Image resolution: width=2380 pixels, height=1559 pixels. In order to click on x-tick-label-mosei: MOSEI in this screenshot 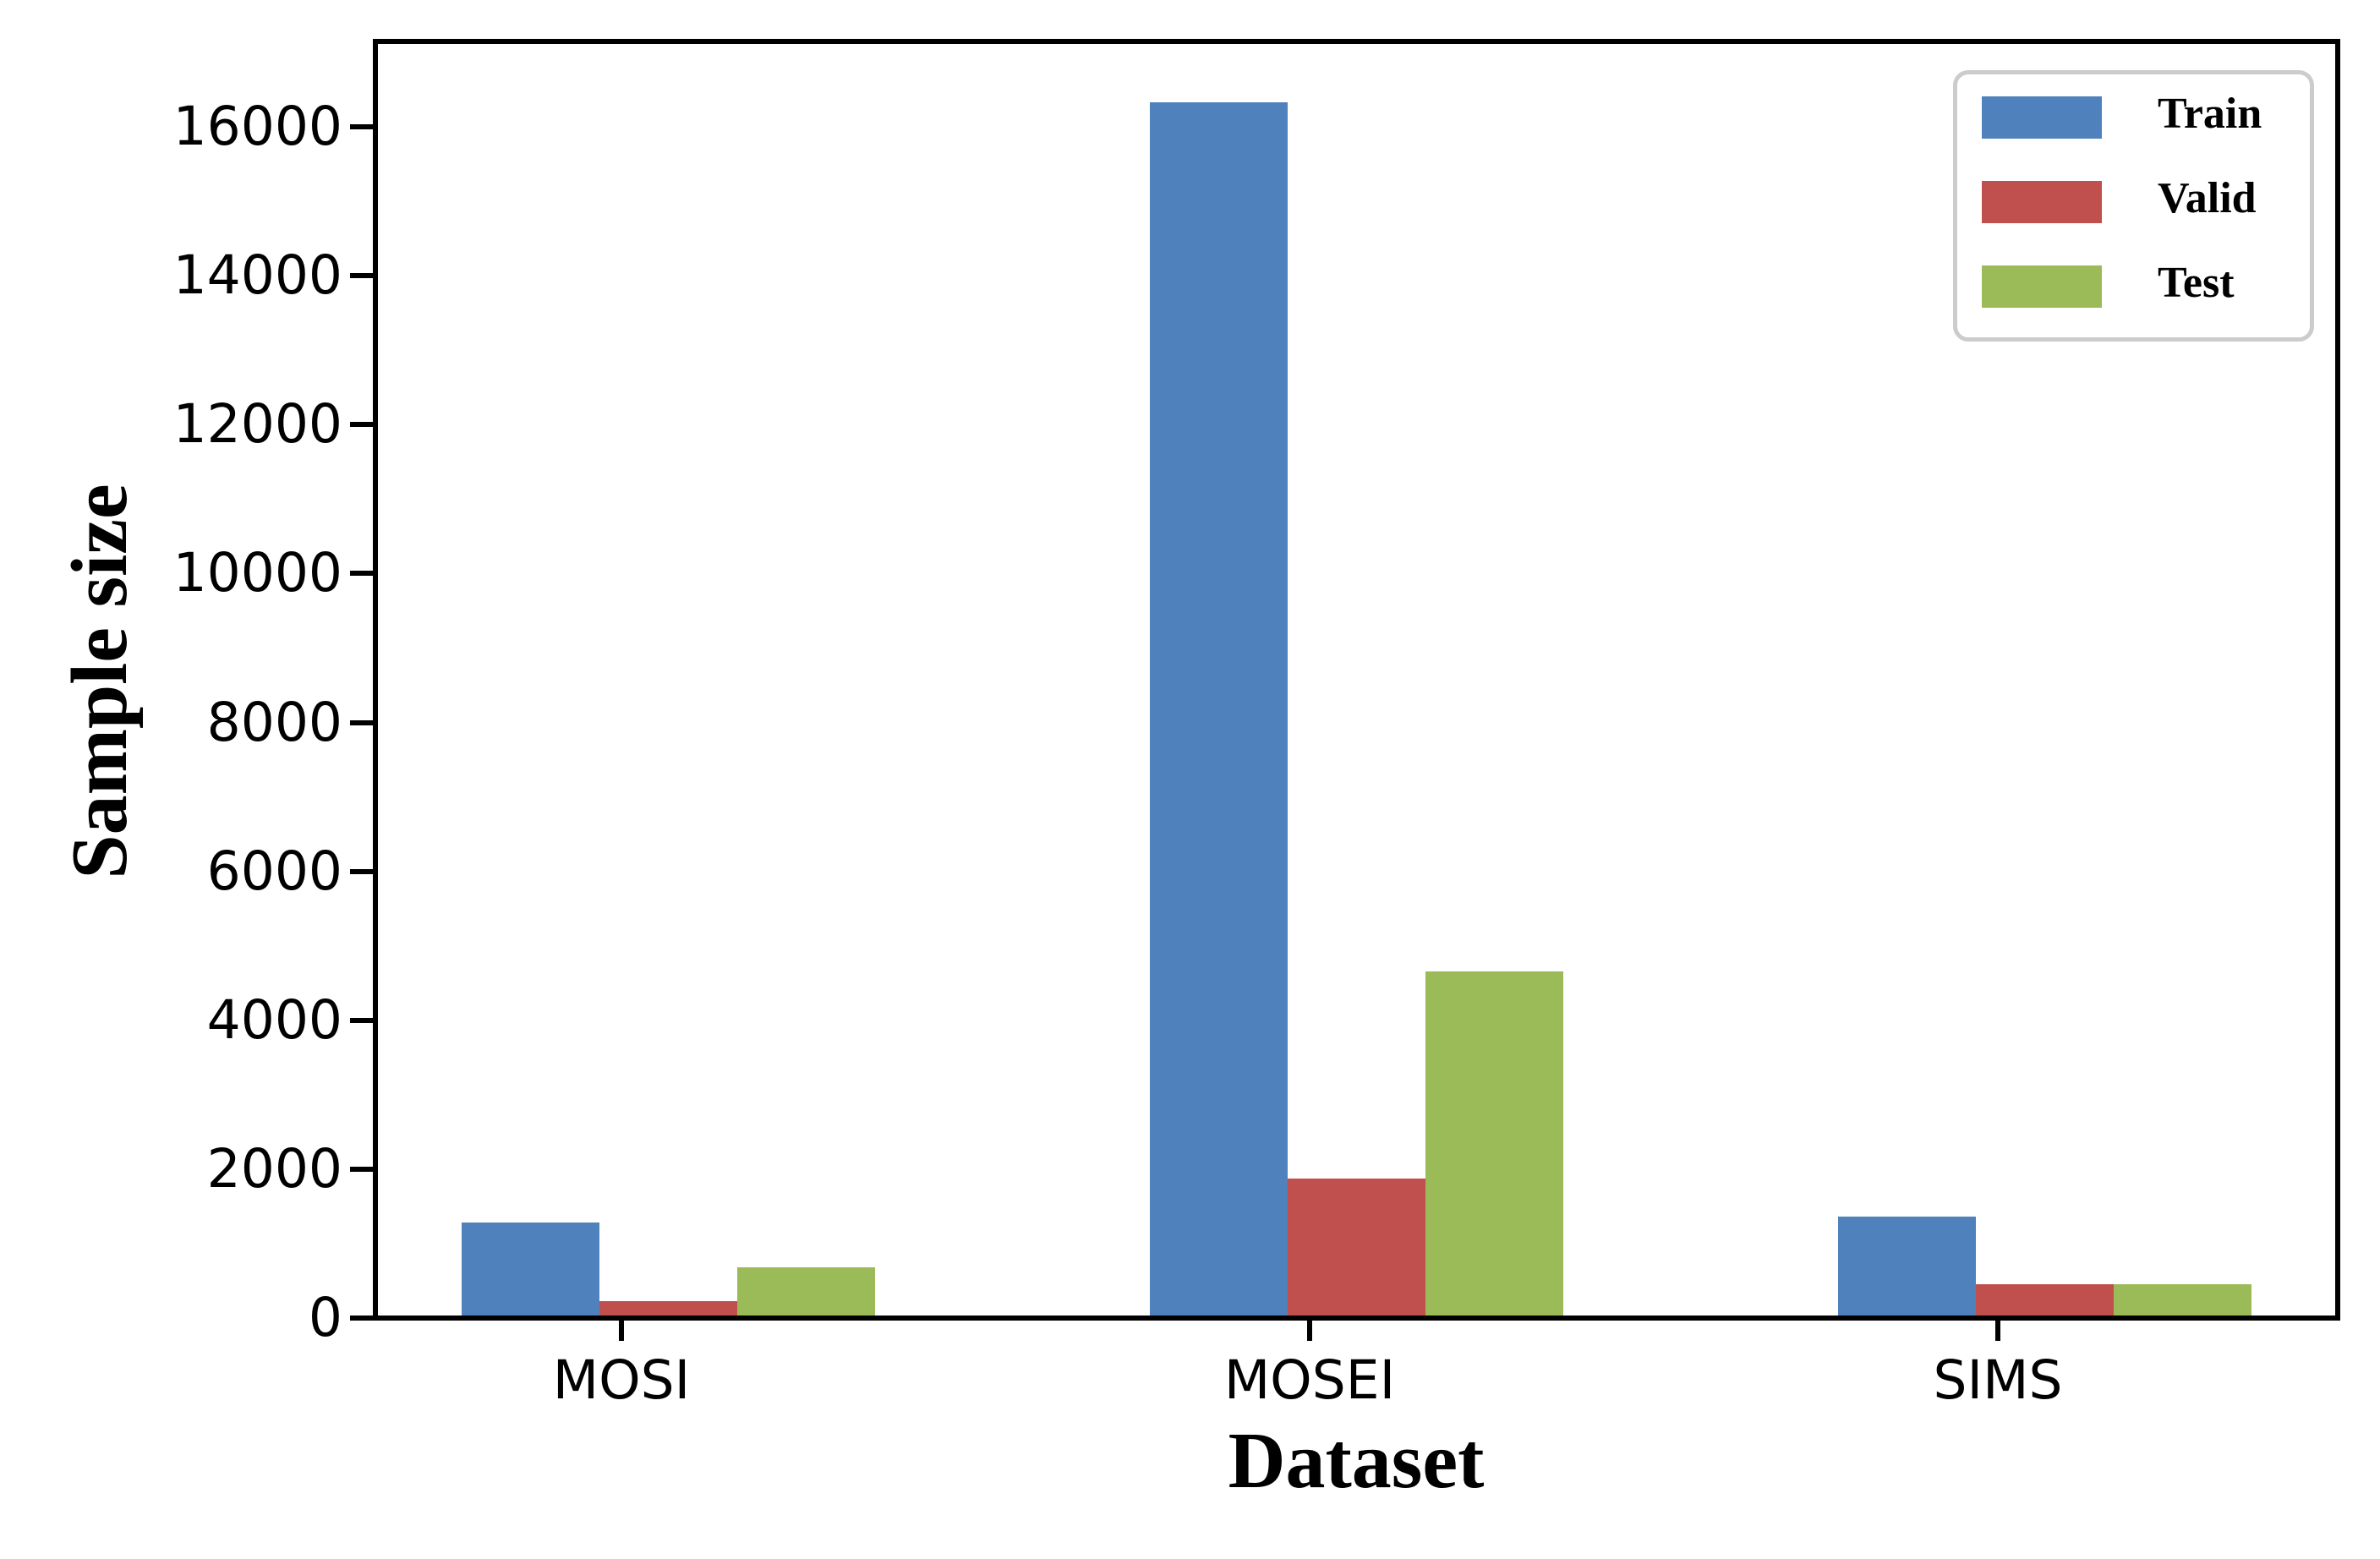, I will do `click(1309, 1380)`.